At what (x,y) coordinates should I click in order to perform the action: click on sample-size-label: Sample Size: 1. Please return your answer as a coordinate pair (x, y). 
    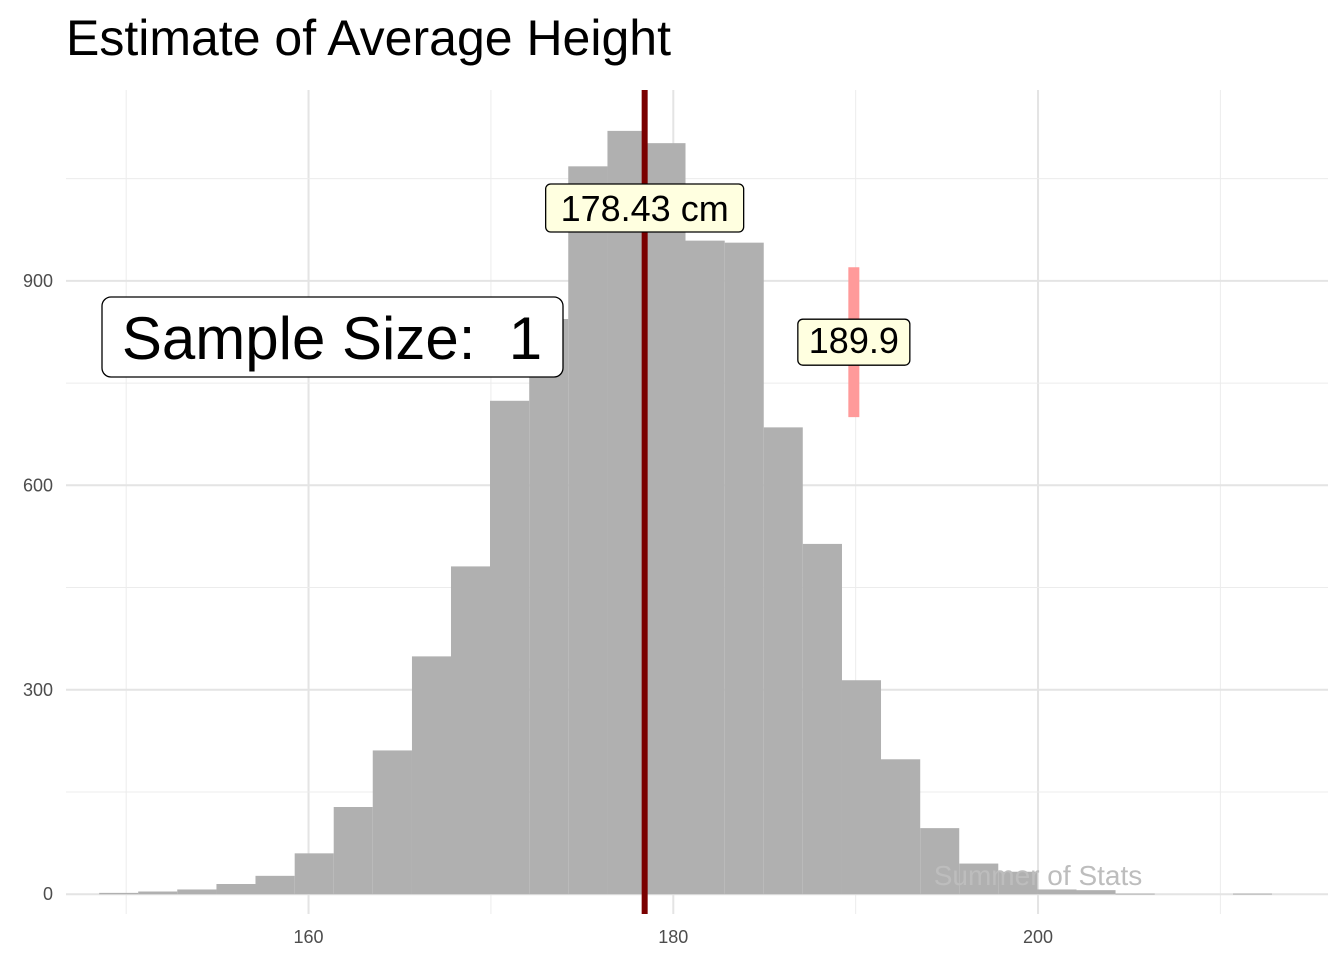
    Looking at the image, I should click on (332, 338).